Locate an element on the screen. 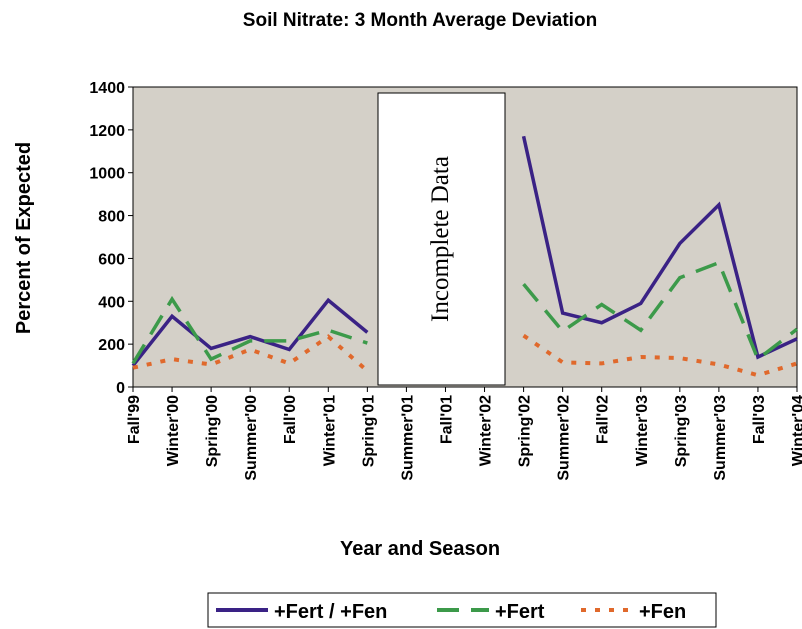 Image resolution: width=802 pixels, height=629 pixels. x-tick-label: Spring'01 is located at coordinates (368, 431).